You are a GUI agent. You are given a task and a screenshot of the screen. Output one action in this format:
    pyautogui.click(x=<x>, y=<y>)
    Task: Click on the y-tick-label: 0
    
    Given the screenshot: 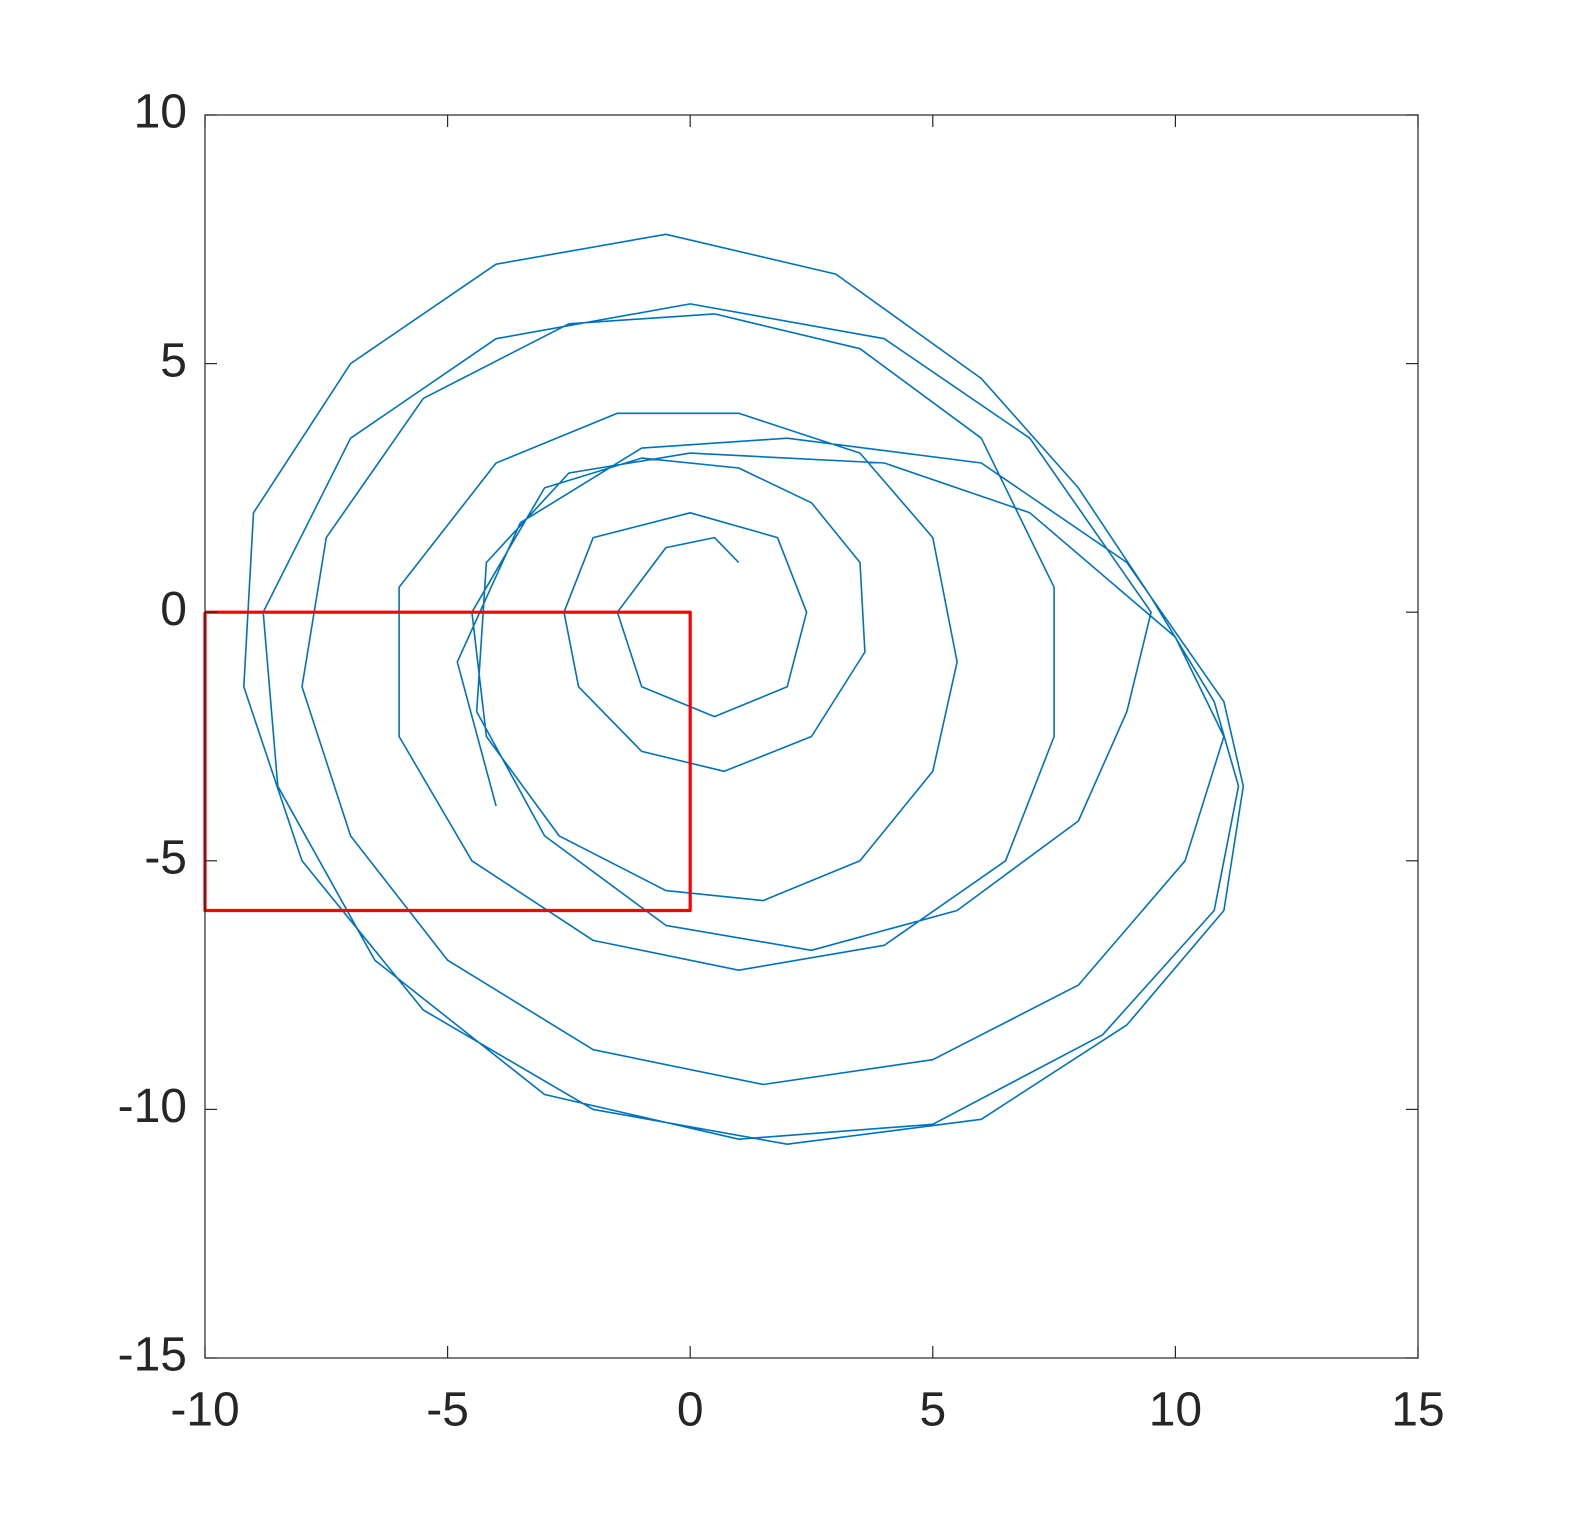 What is the action you would take?
    pyautogui.click(x=173, y=609)
    